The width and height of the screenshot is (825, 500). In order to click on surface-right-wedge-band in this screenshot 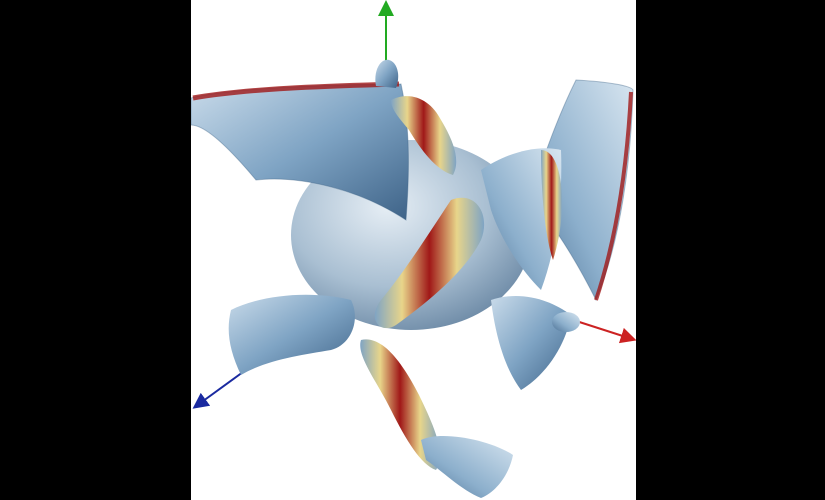, I will do `click(552, 205)`.